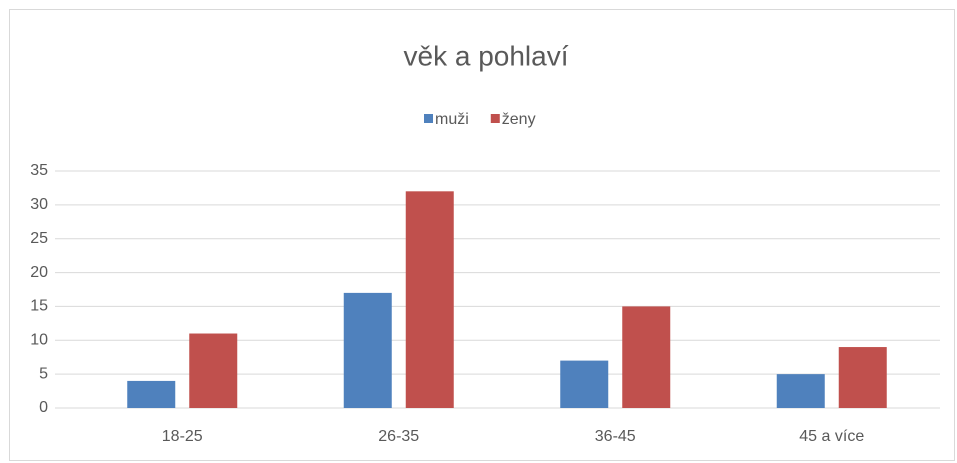 This screenshot has height=463, width=957. Describe the element at coordinates (39, 306) in the screenshot. I see `y-tick-label: 15` at that location.